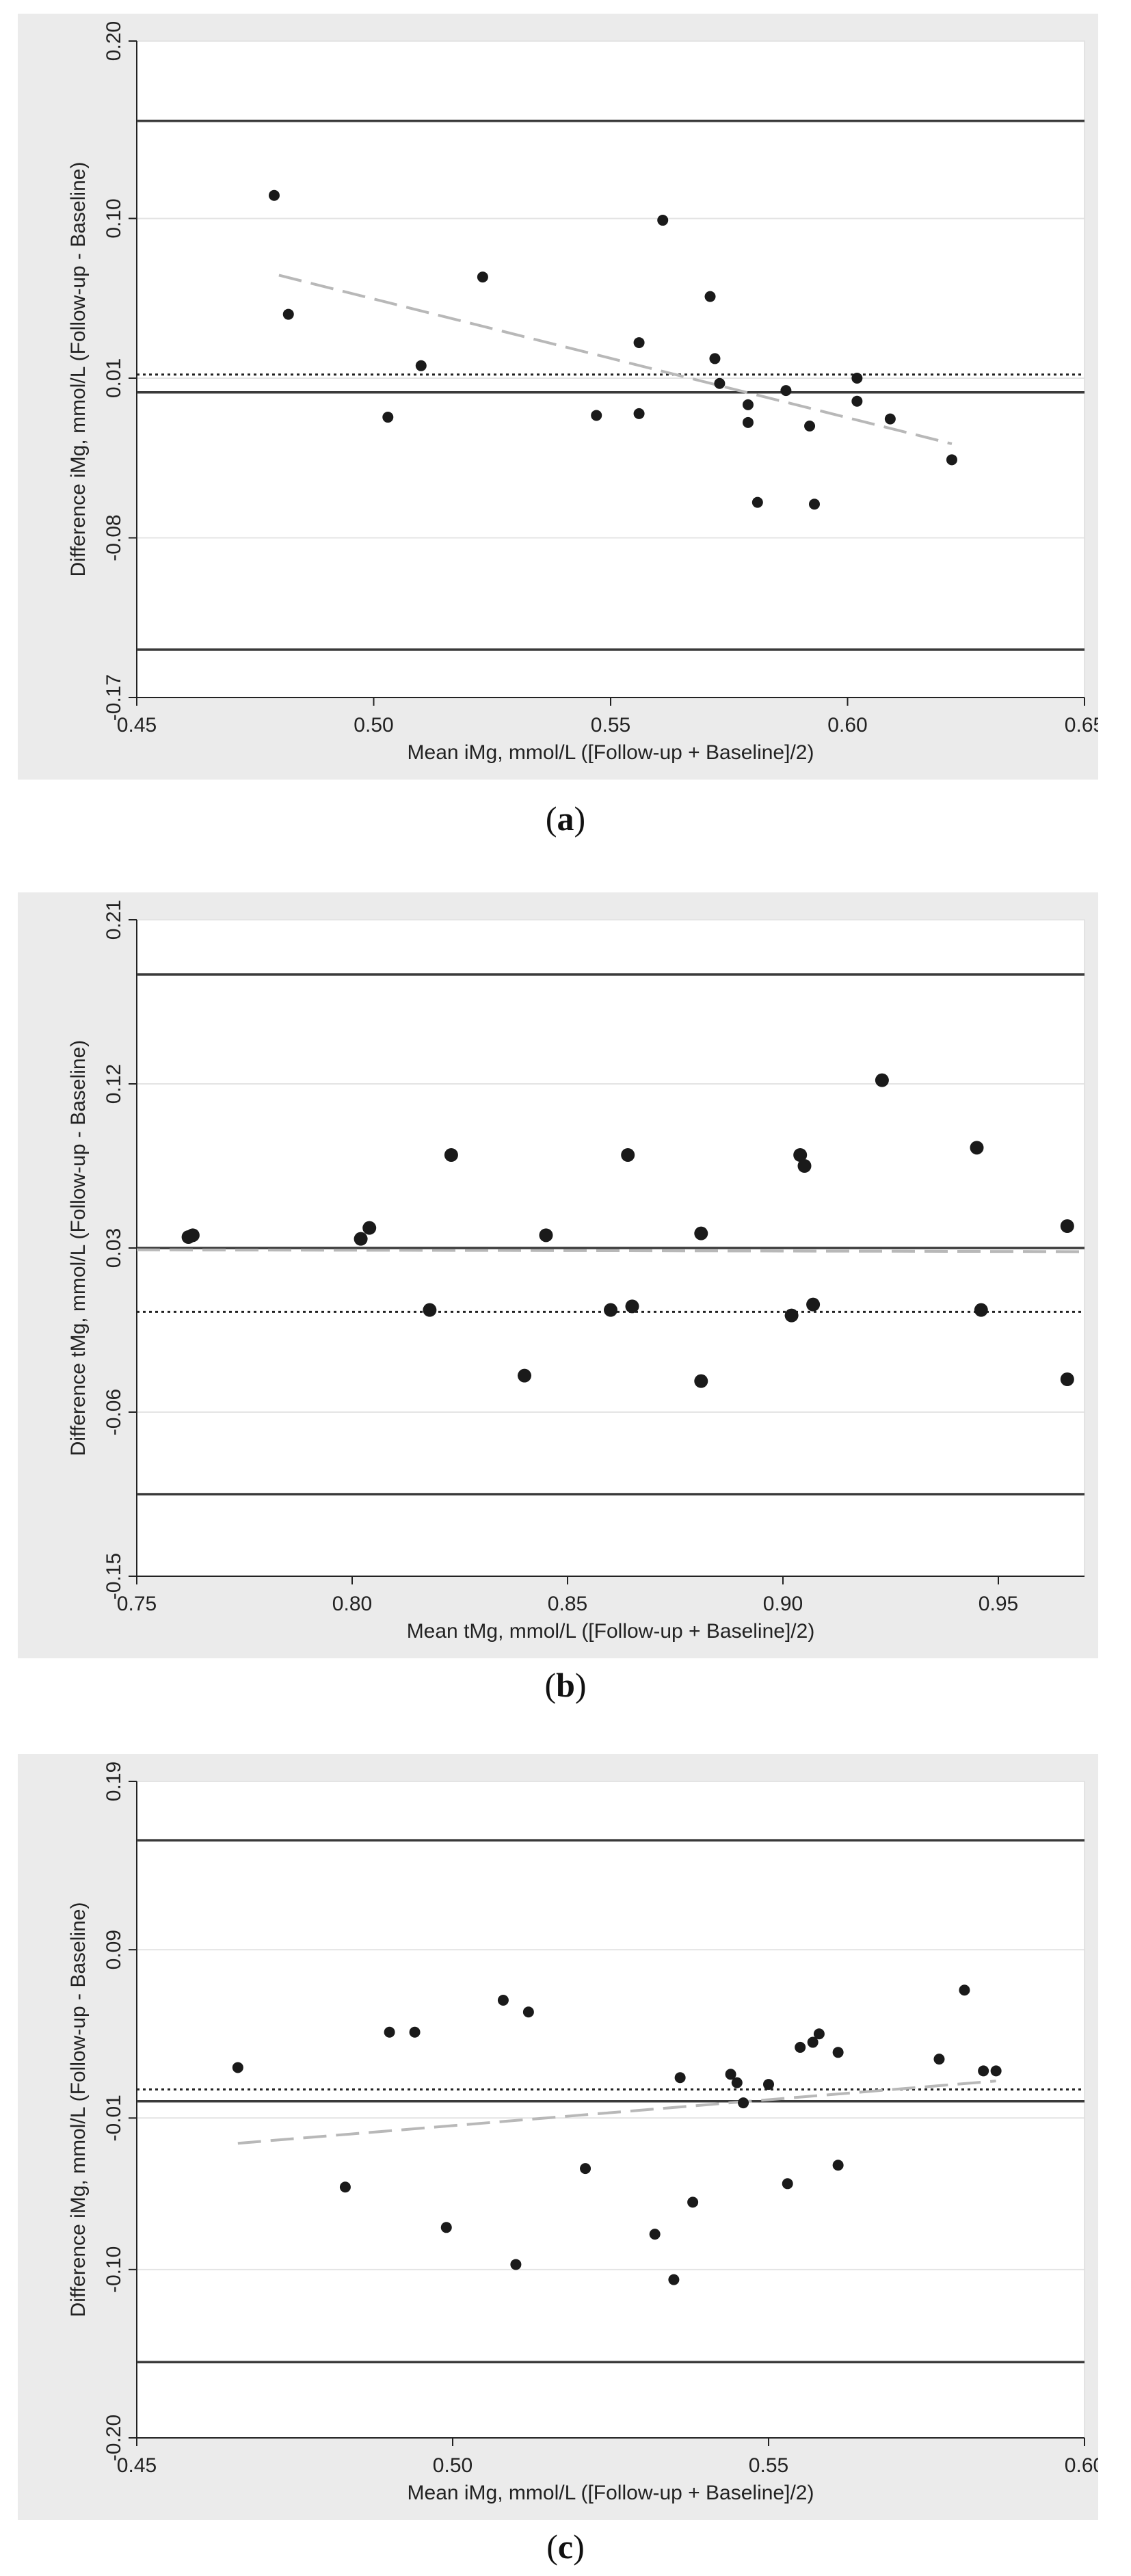  Describe the element at coordinates (352, 1604) in the screenshot. I see `x-tick-label: 0.80` at that location.